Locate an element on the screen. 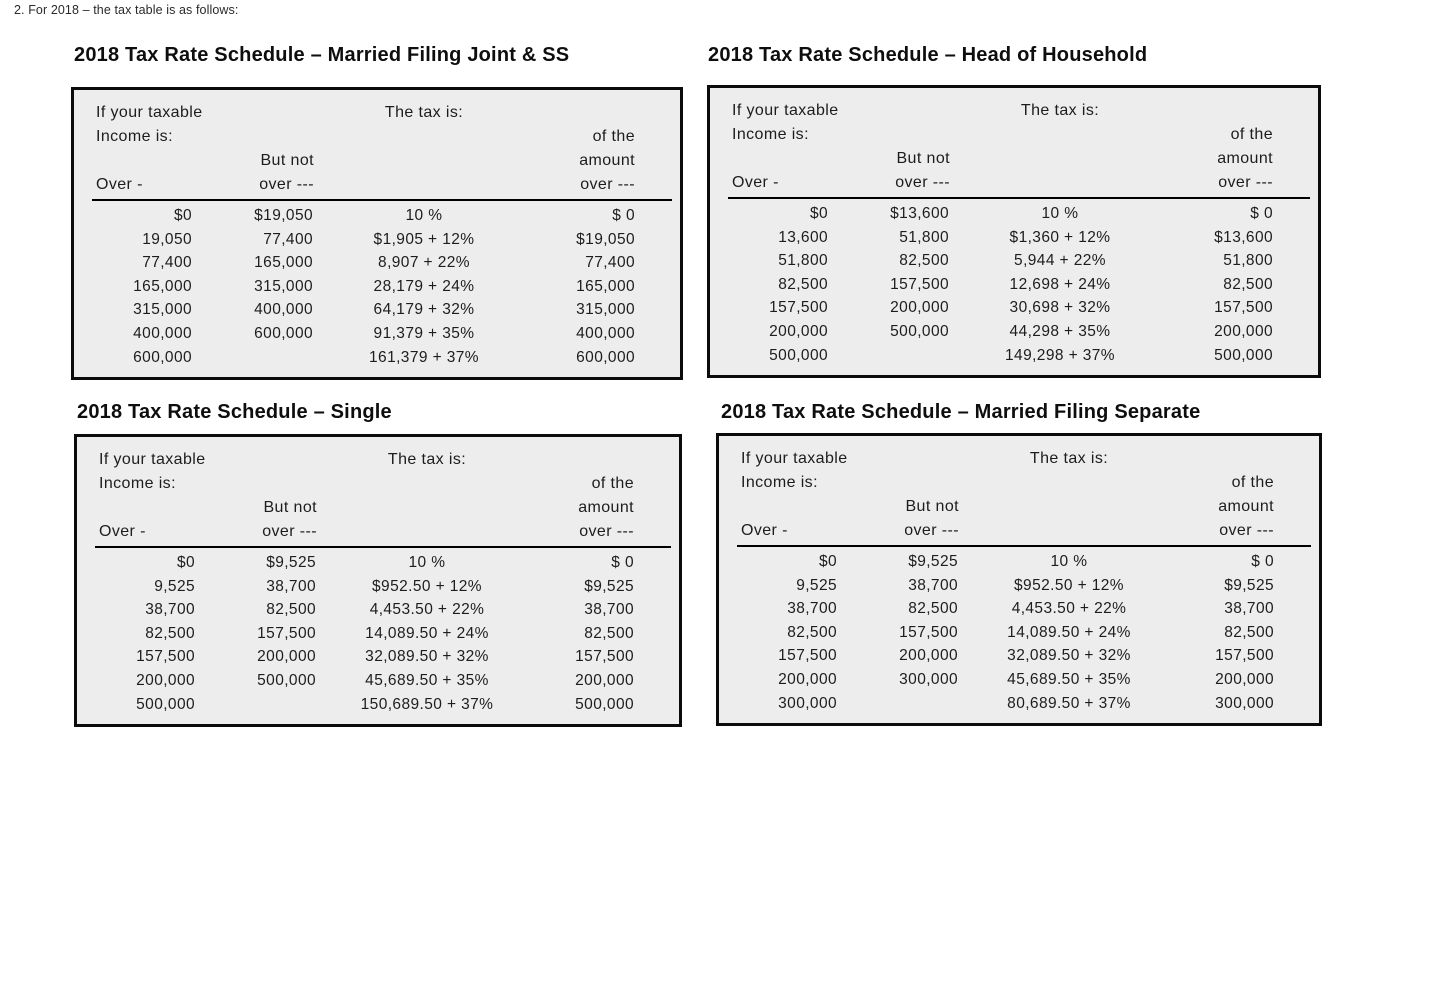  table-row: 500,000 149,298 + 37% 500,000 is located at coordinates (1014, 356).